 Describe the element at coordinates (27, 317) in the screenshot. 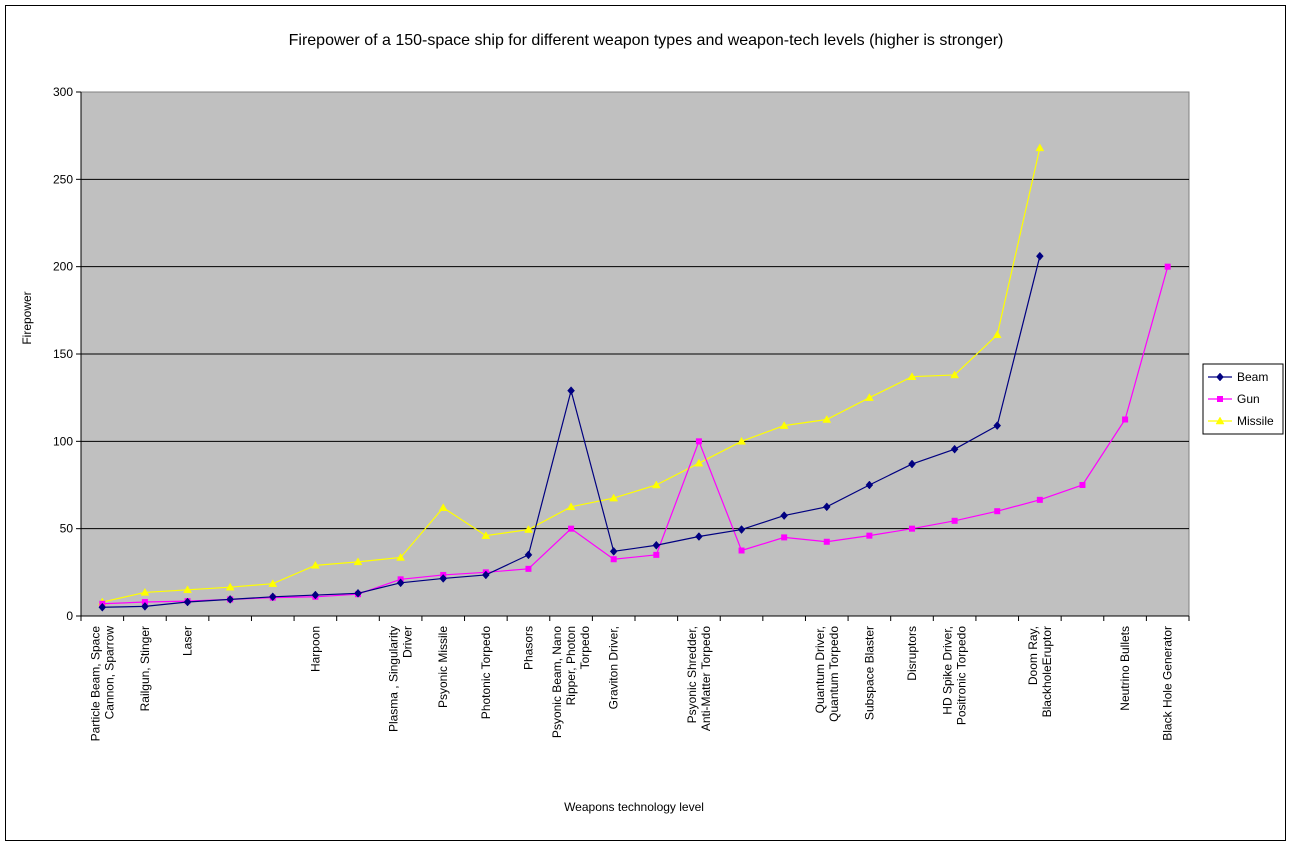

I see `y-axis-label: Firepower` at that location.